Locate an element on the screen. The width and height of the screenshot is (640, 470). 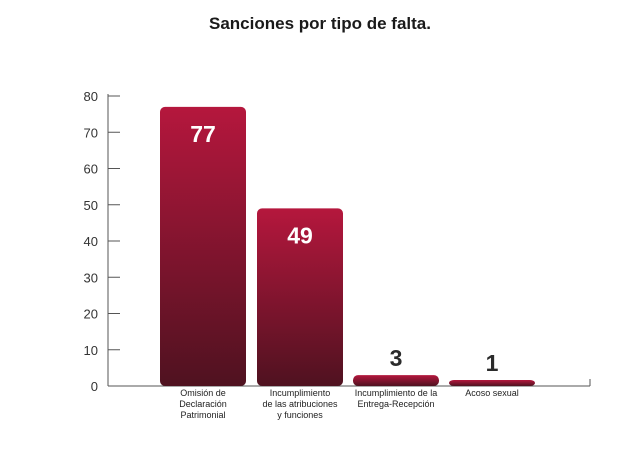
y-tick-label: 40 is located at coordinates (91, 241).